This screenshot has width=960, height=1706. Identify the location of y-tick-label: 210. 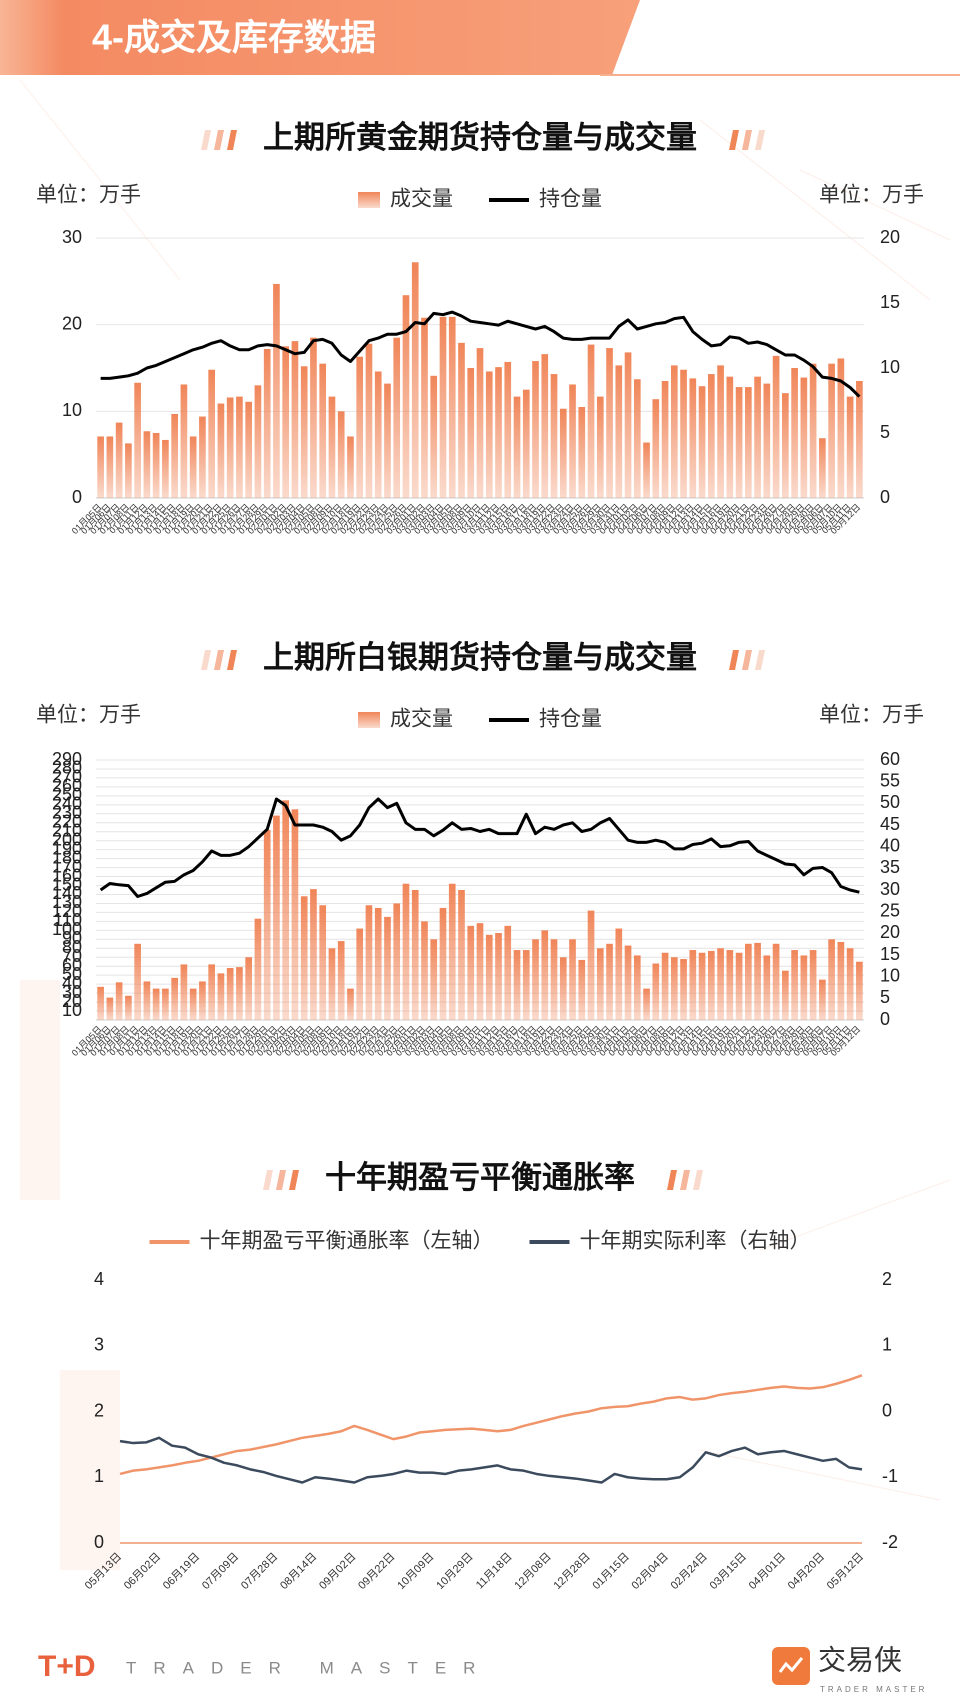
(67, 830).